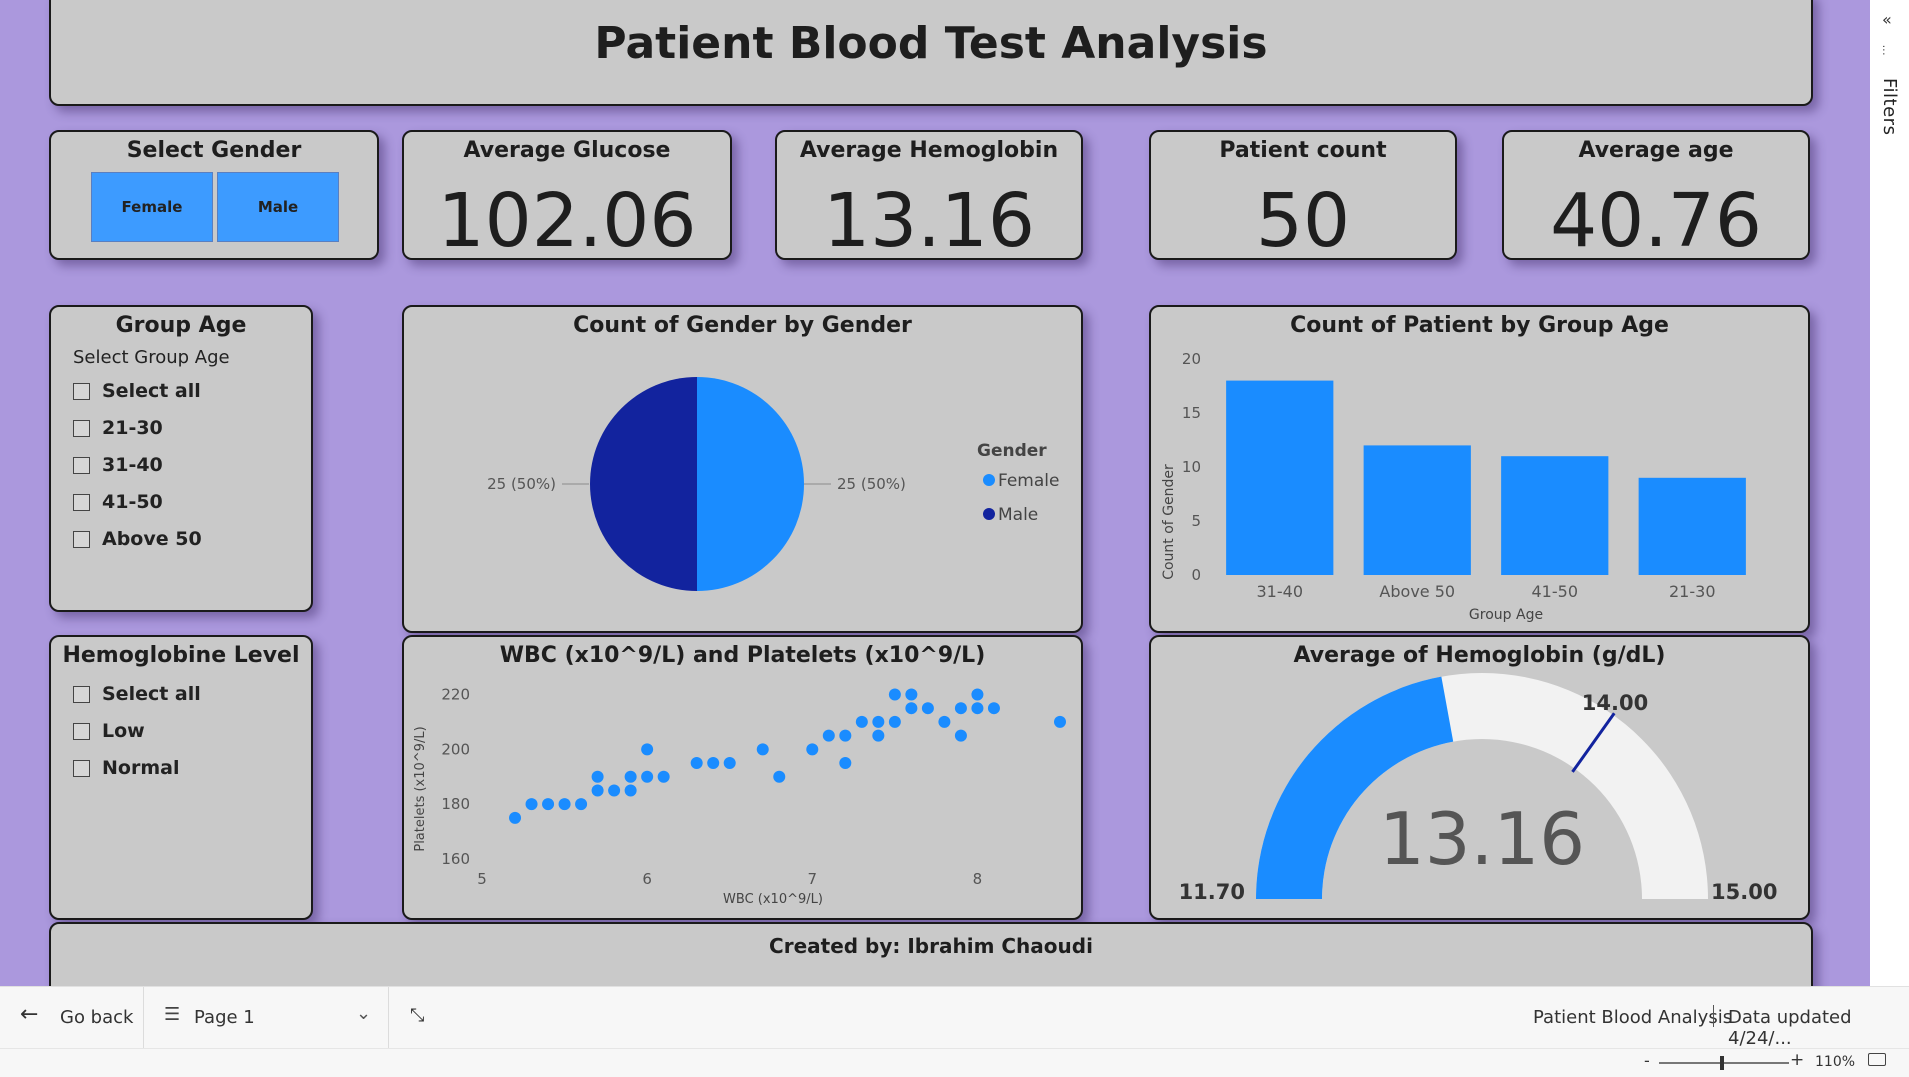  I want to click on zoom-in-icon: +, so click(1797, 1060).